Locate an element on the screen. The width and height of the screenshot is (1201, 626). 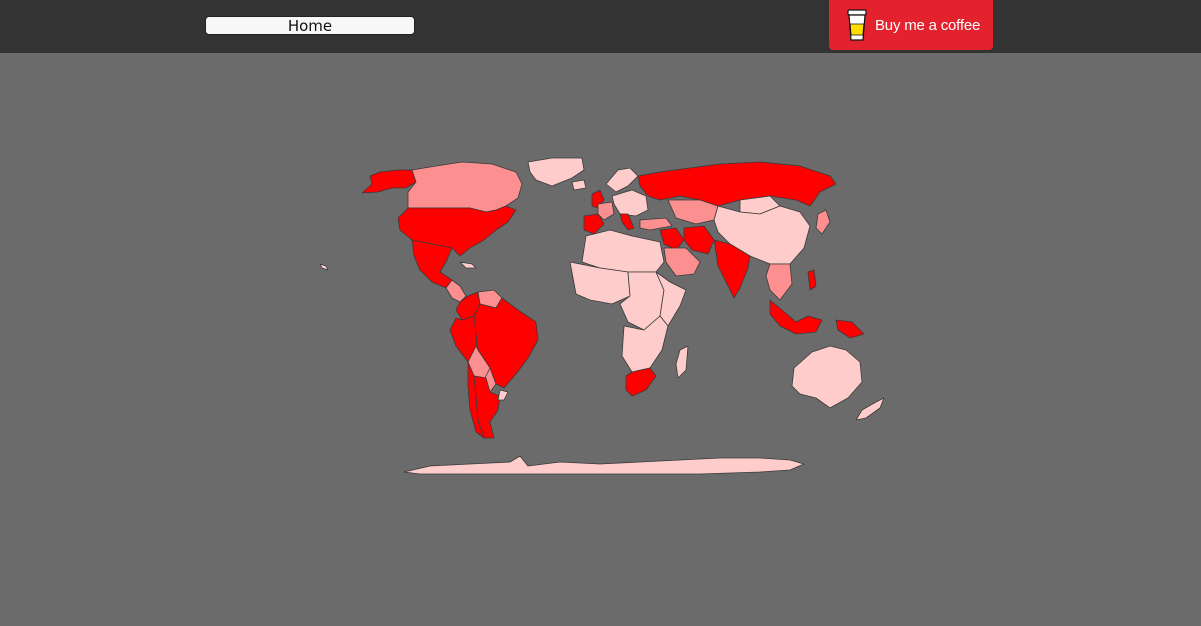
country-southeast-asia is located at coordinates (779, 282).